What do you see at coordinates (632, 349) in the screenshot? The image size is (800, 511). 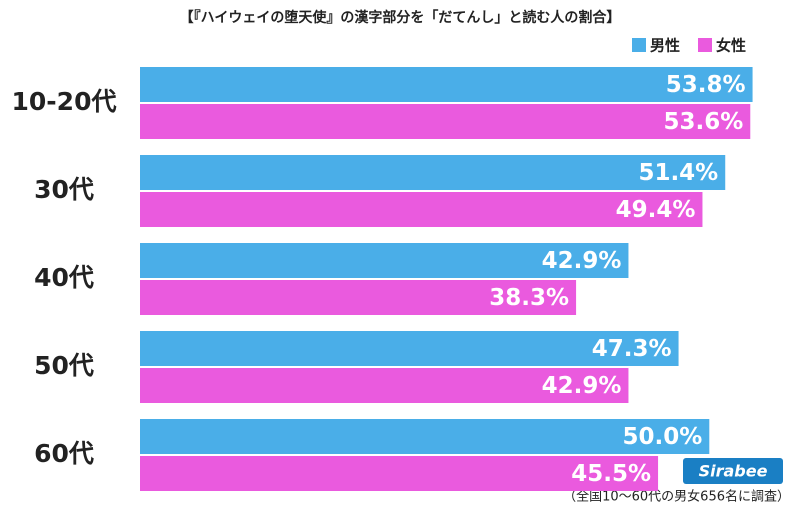 I see `value-label: 47.3%` at bounding box center [632, 349].